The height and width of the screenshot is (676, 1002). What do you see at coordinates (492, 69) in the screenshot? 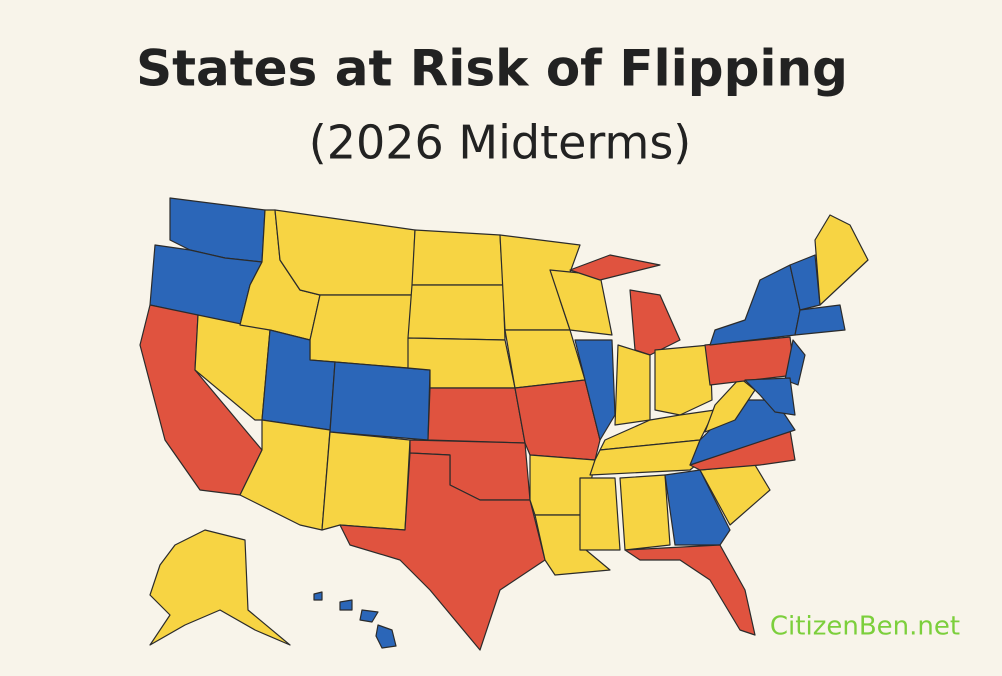
I see `title: States at Risk of Flipping` at bounding box center [492, 69].